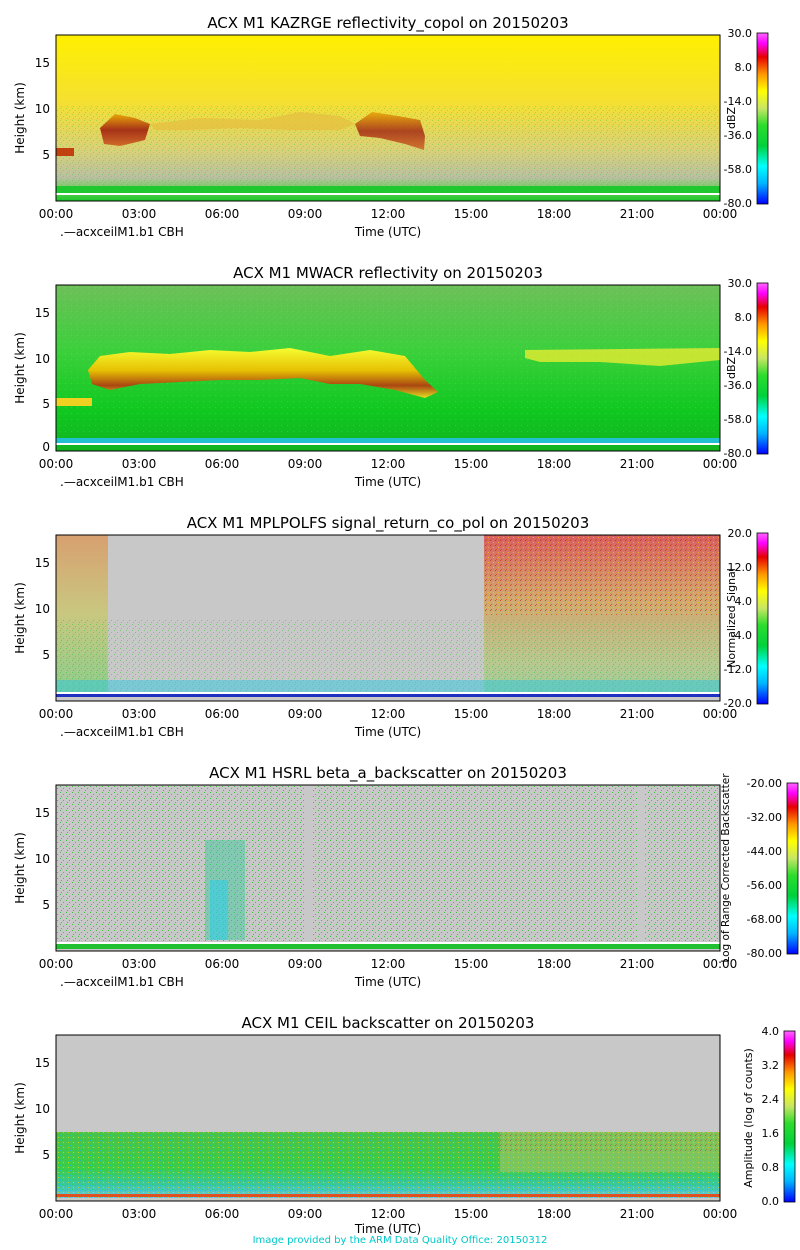 The image size is (800, 1250). Describe the element at coordinates (388, 273) in the screenshot. I see `chart-title: ACX M1 MWACR reflectivity on 20150203` at that location.